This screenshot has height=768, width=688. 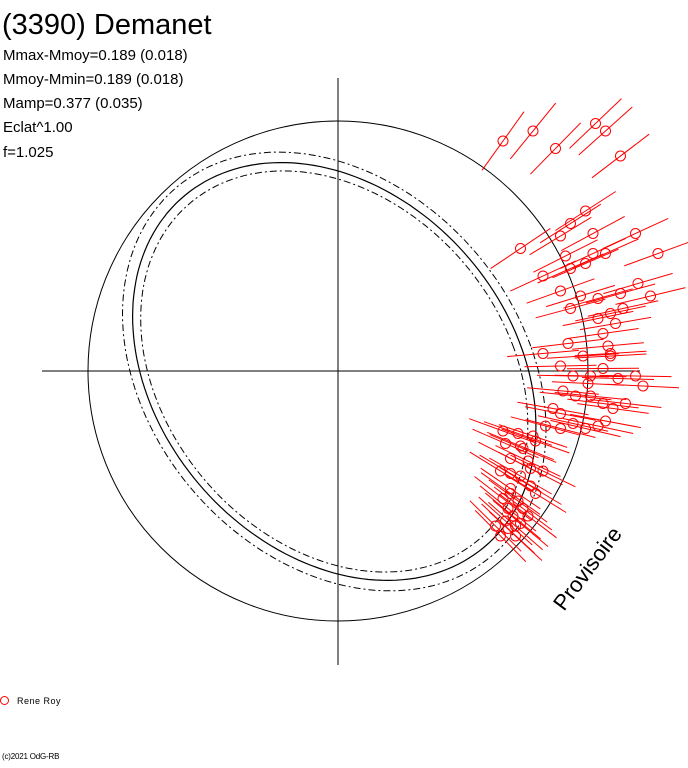 I want to click on legend-marker, so click(x=4, y=700).